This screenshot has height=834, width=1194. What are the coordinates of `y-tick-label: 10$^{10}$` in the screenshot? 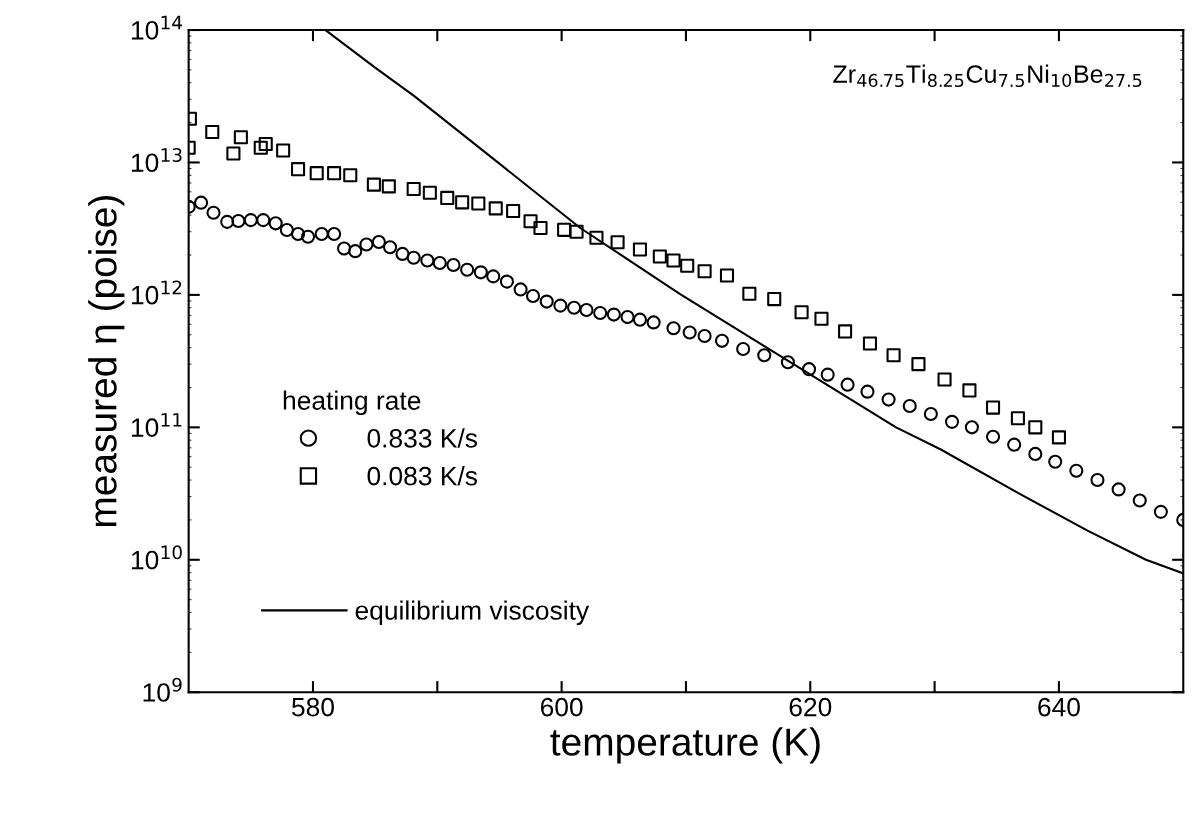 It's located at (156, 557).